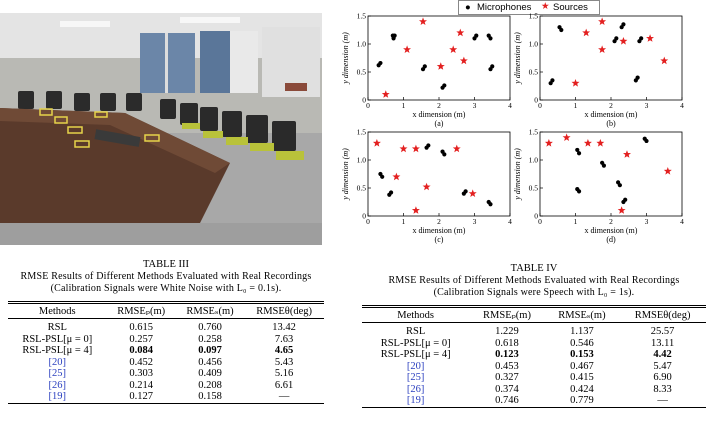 The width and height of the screenshot is (710, 426). Describe the element at coordinates (534, 401) in the screenshot. I see `table-row: [19] 0.746 0.779 —` at that location.